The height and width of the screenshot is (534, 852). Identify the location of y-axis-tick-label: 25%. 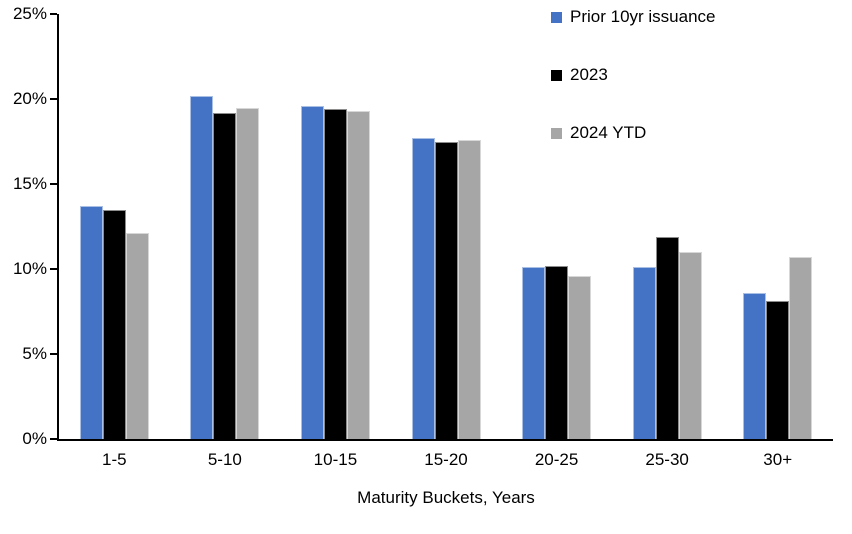
(29, 13).